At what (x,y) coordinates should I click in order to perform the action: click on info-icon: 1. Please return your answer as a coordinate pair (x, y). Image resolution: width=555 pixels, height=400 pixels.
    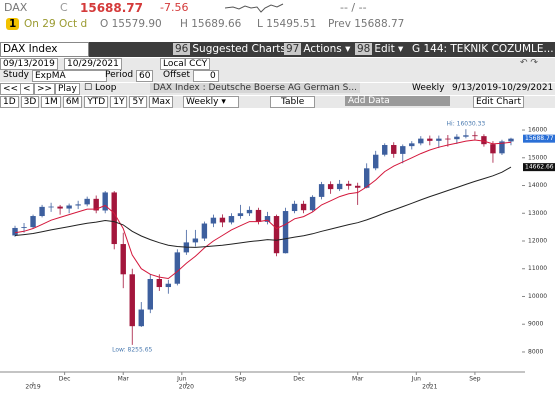
    Looking at the image, I should click on (13, 24).